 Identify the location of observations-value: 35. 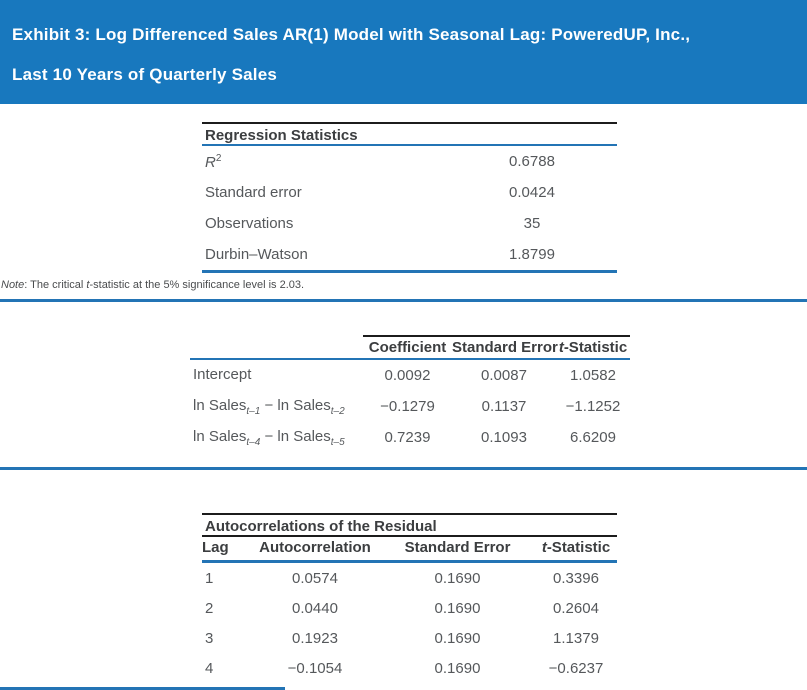
(532, 223).